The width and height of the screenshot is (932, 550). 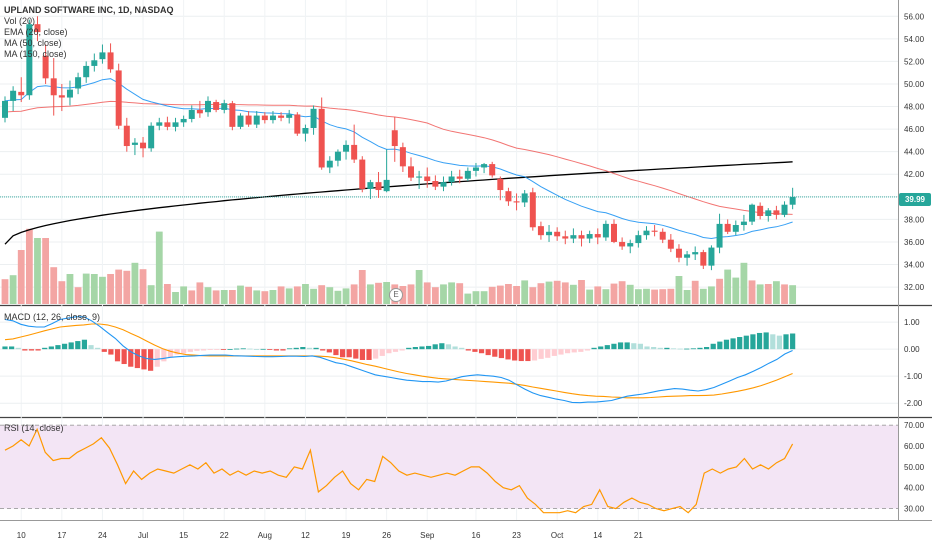 I want to click on x-tick-label: Aug, so click(x=265, y=535).